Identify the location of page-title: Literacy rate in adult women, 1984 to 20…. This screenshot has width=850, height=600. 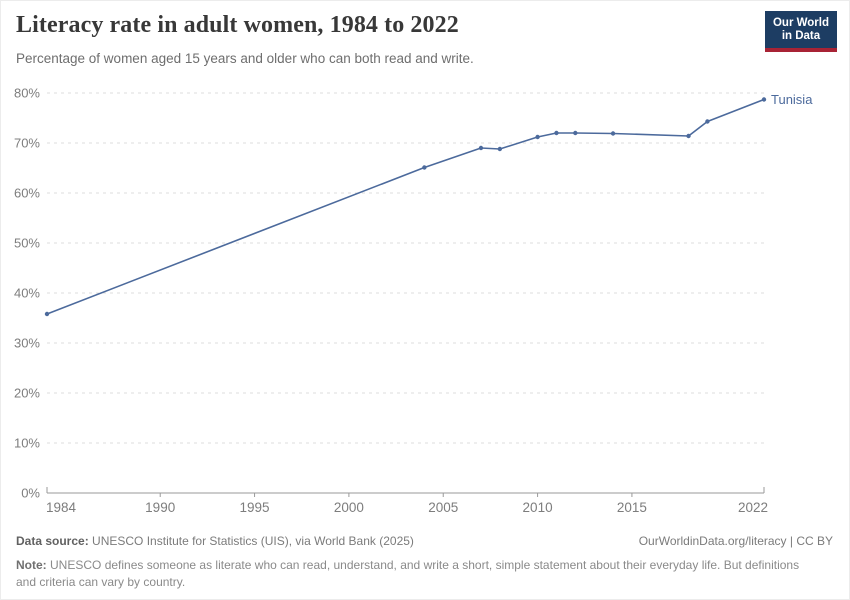
(237, 25).